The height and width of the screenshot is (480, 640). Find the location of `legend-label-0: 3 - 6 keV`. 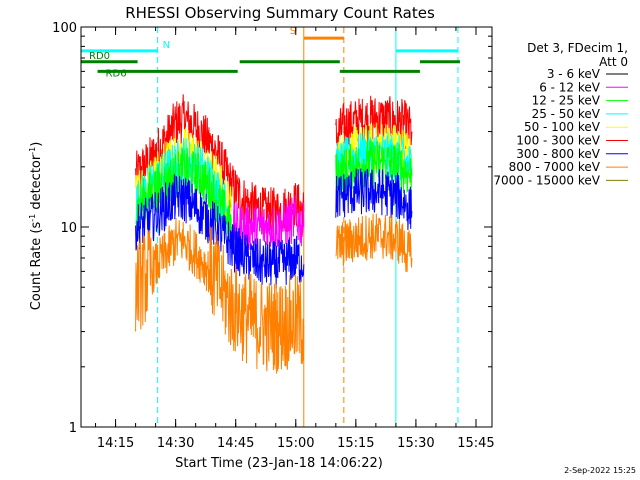

legend-label-0: 3 - 6 keV is located at coordinates (574, 74).